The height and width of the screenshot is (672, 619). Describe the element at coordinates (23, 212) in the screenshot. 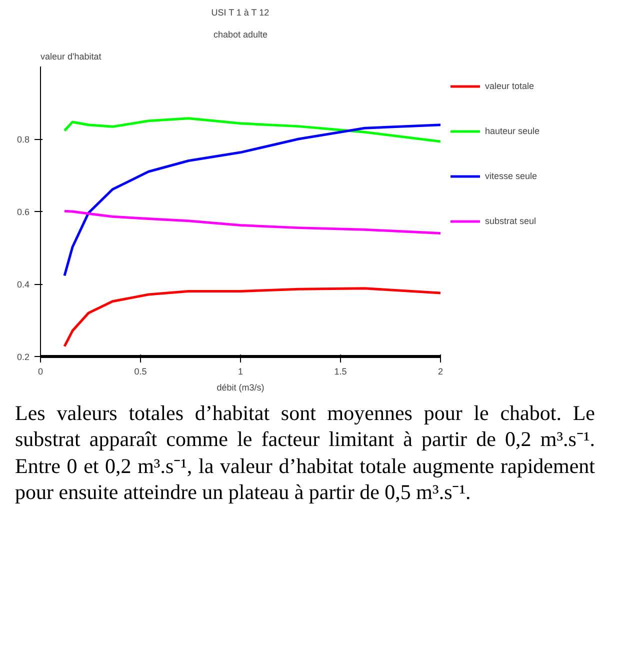

I see `y-tick-label: 0.6` at that location.